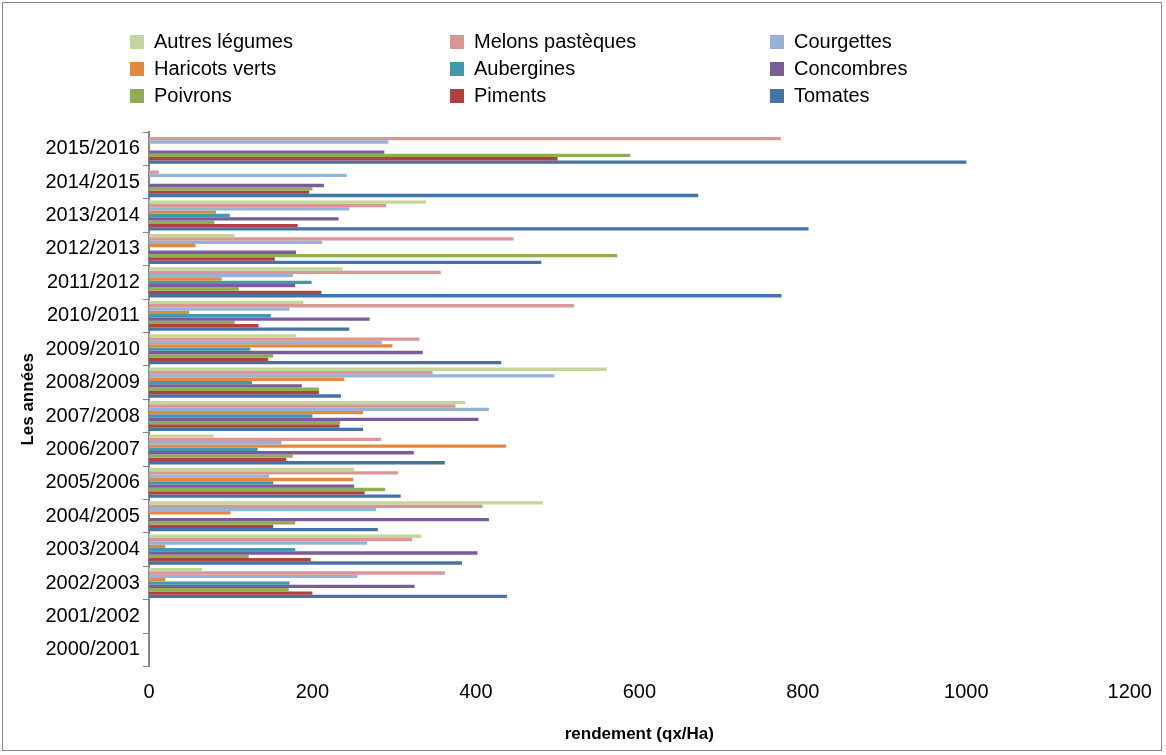  Describe the element at coordinates (223, 41) in the screenshot. I see `legend-label: Autres légumes` at that location.